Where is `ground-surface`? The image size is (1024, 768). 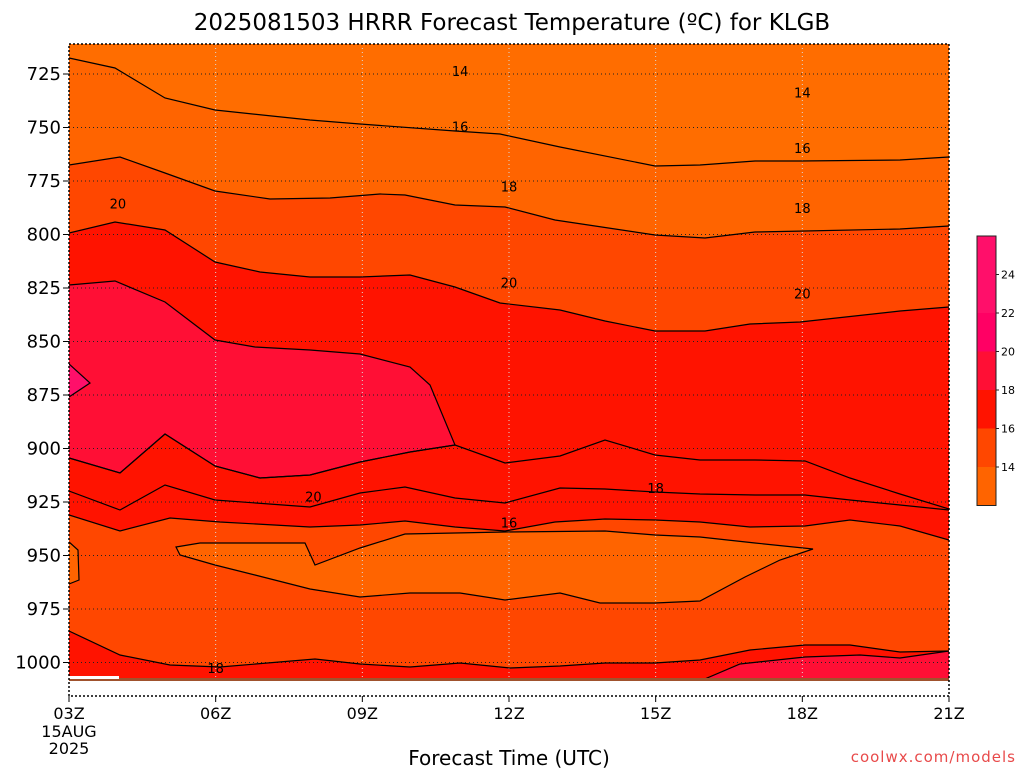 ground-surface is located at coordinates (509, 679).